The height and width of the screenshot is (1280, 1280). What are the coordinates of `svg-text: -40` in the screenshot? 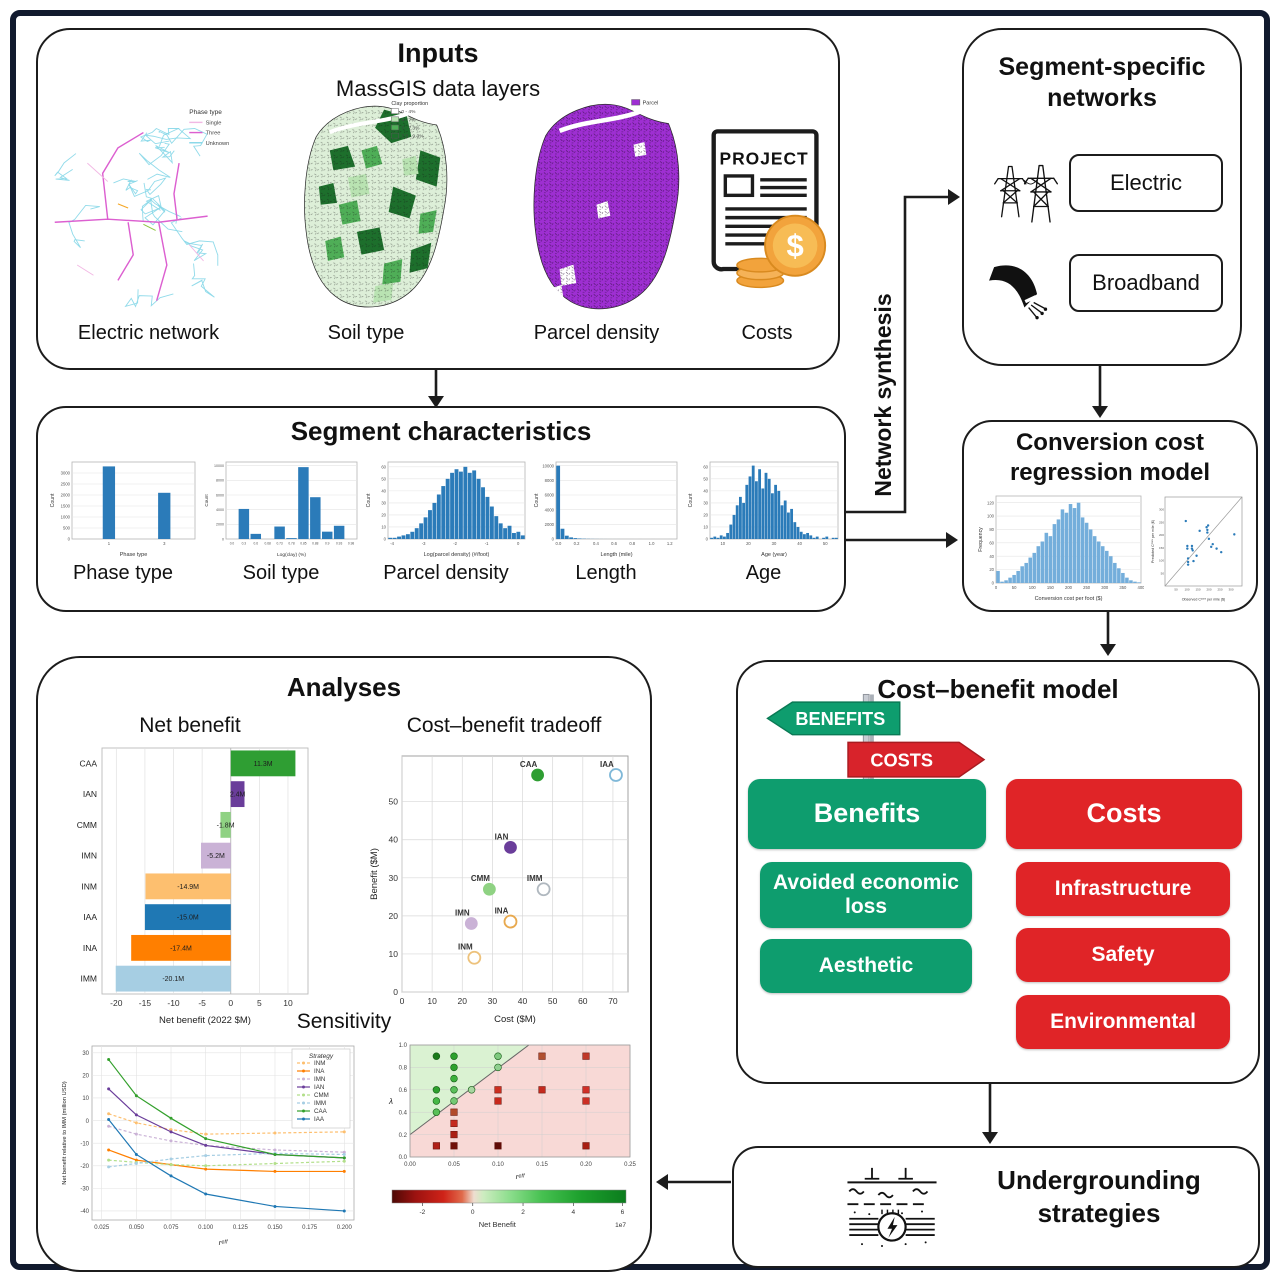 It's located at (84, 1212).